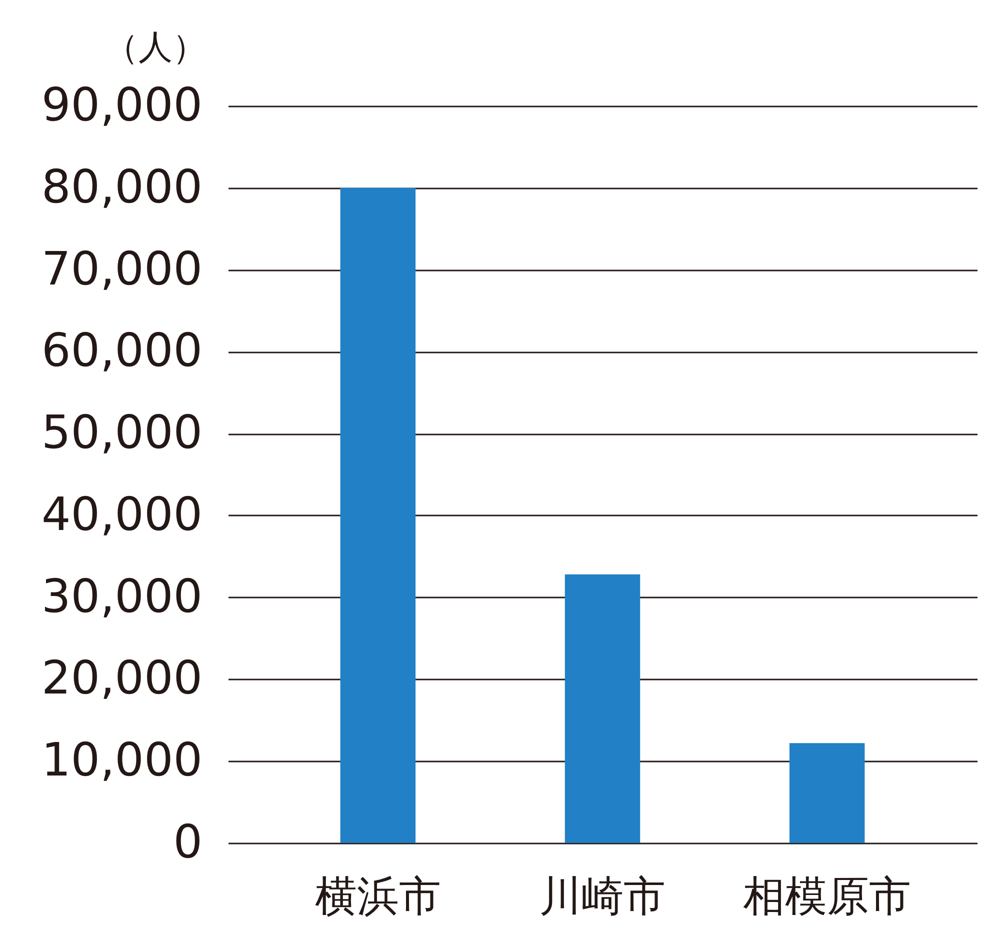 This screenshot has width=1000, height=935. I want to click on y-tick-label: 10,000, so click(122, 759).